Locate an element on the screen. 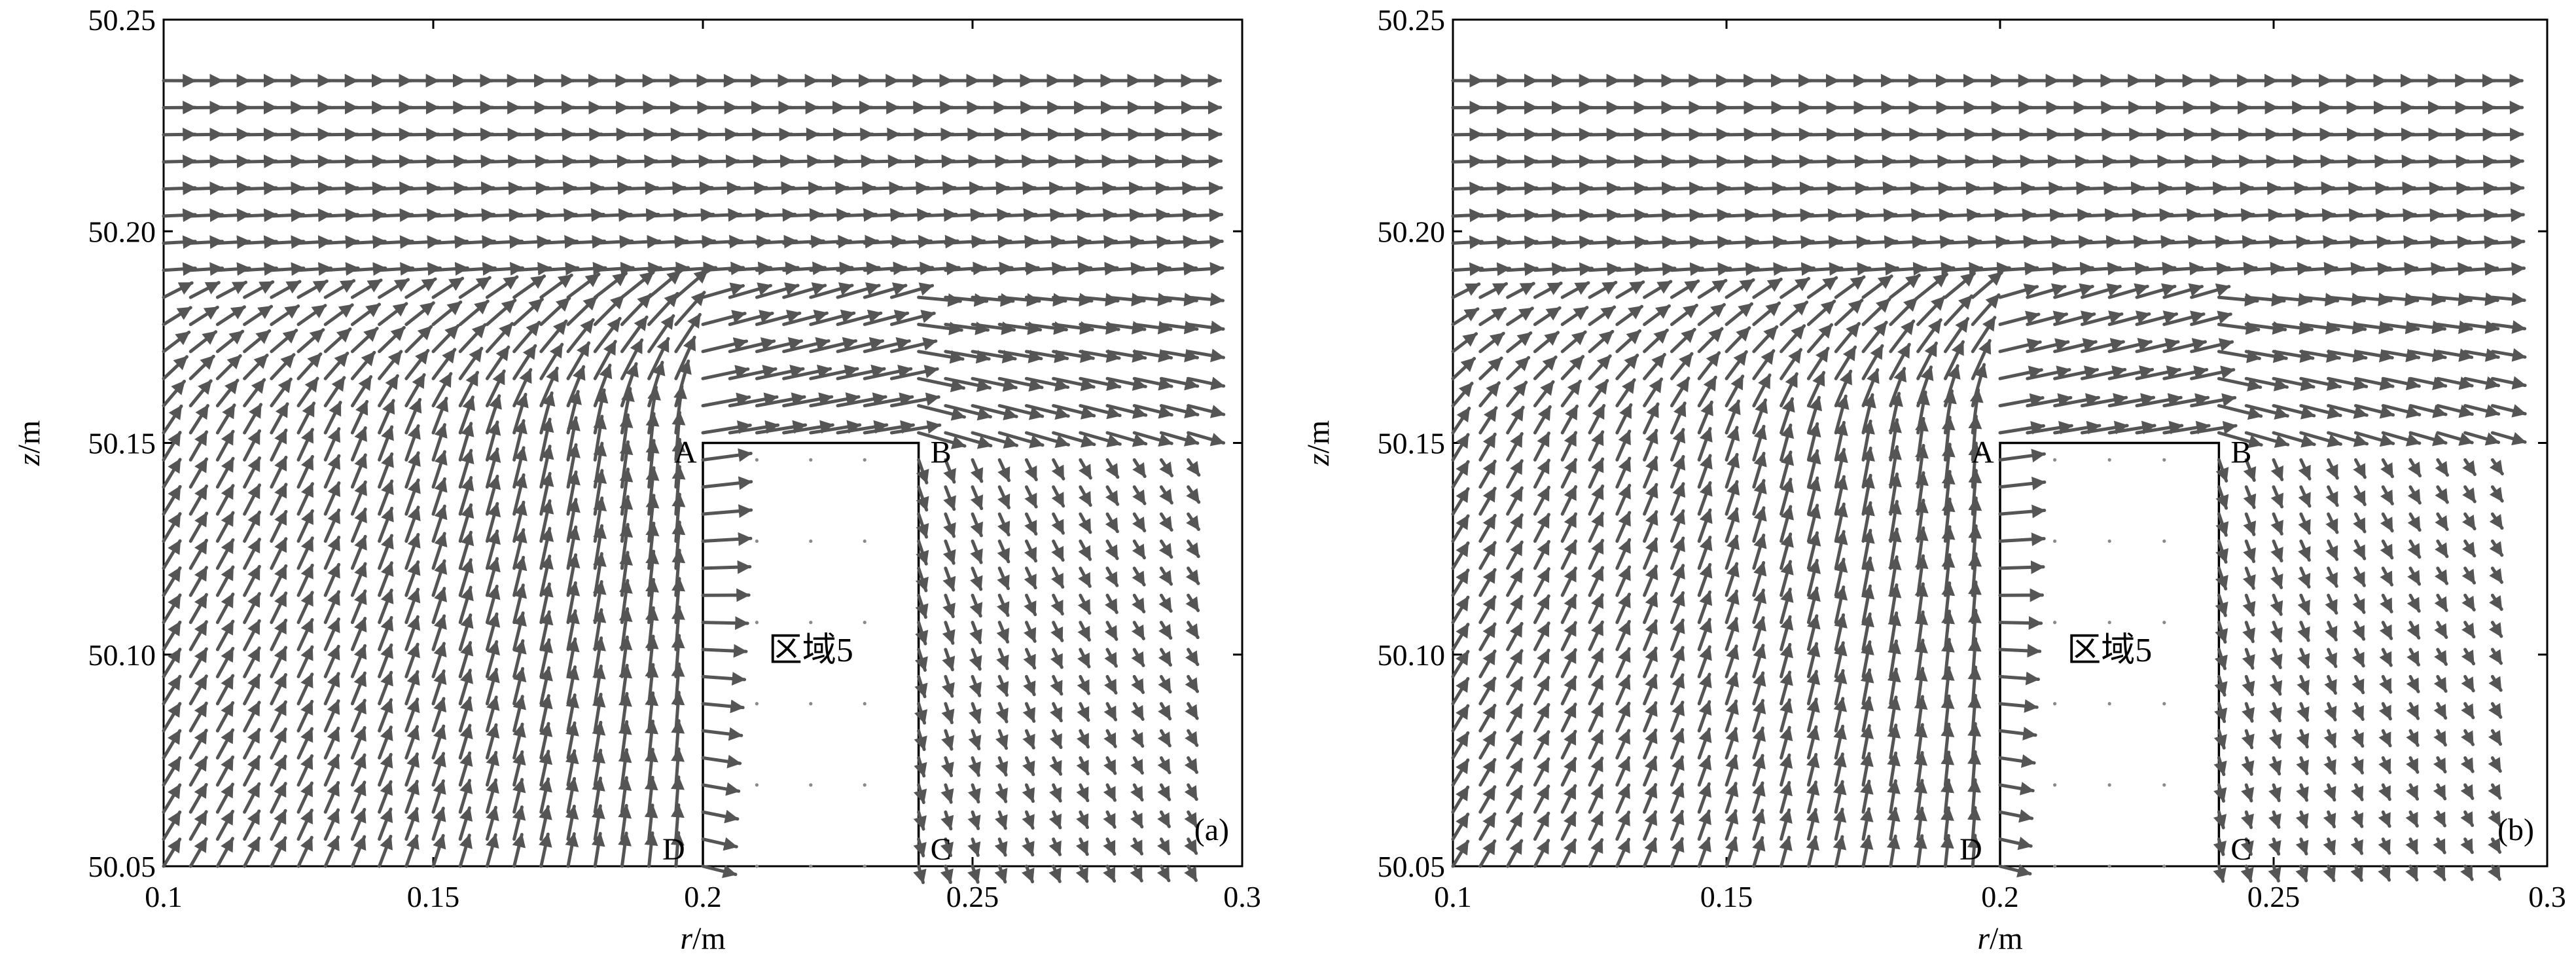 This screenshot has width=2576, height=971. y-axis-symbol: z is located at coordinates (1318, 459).